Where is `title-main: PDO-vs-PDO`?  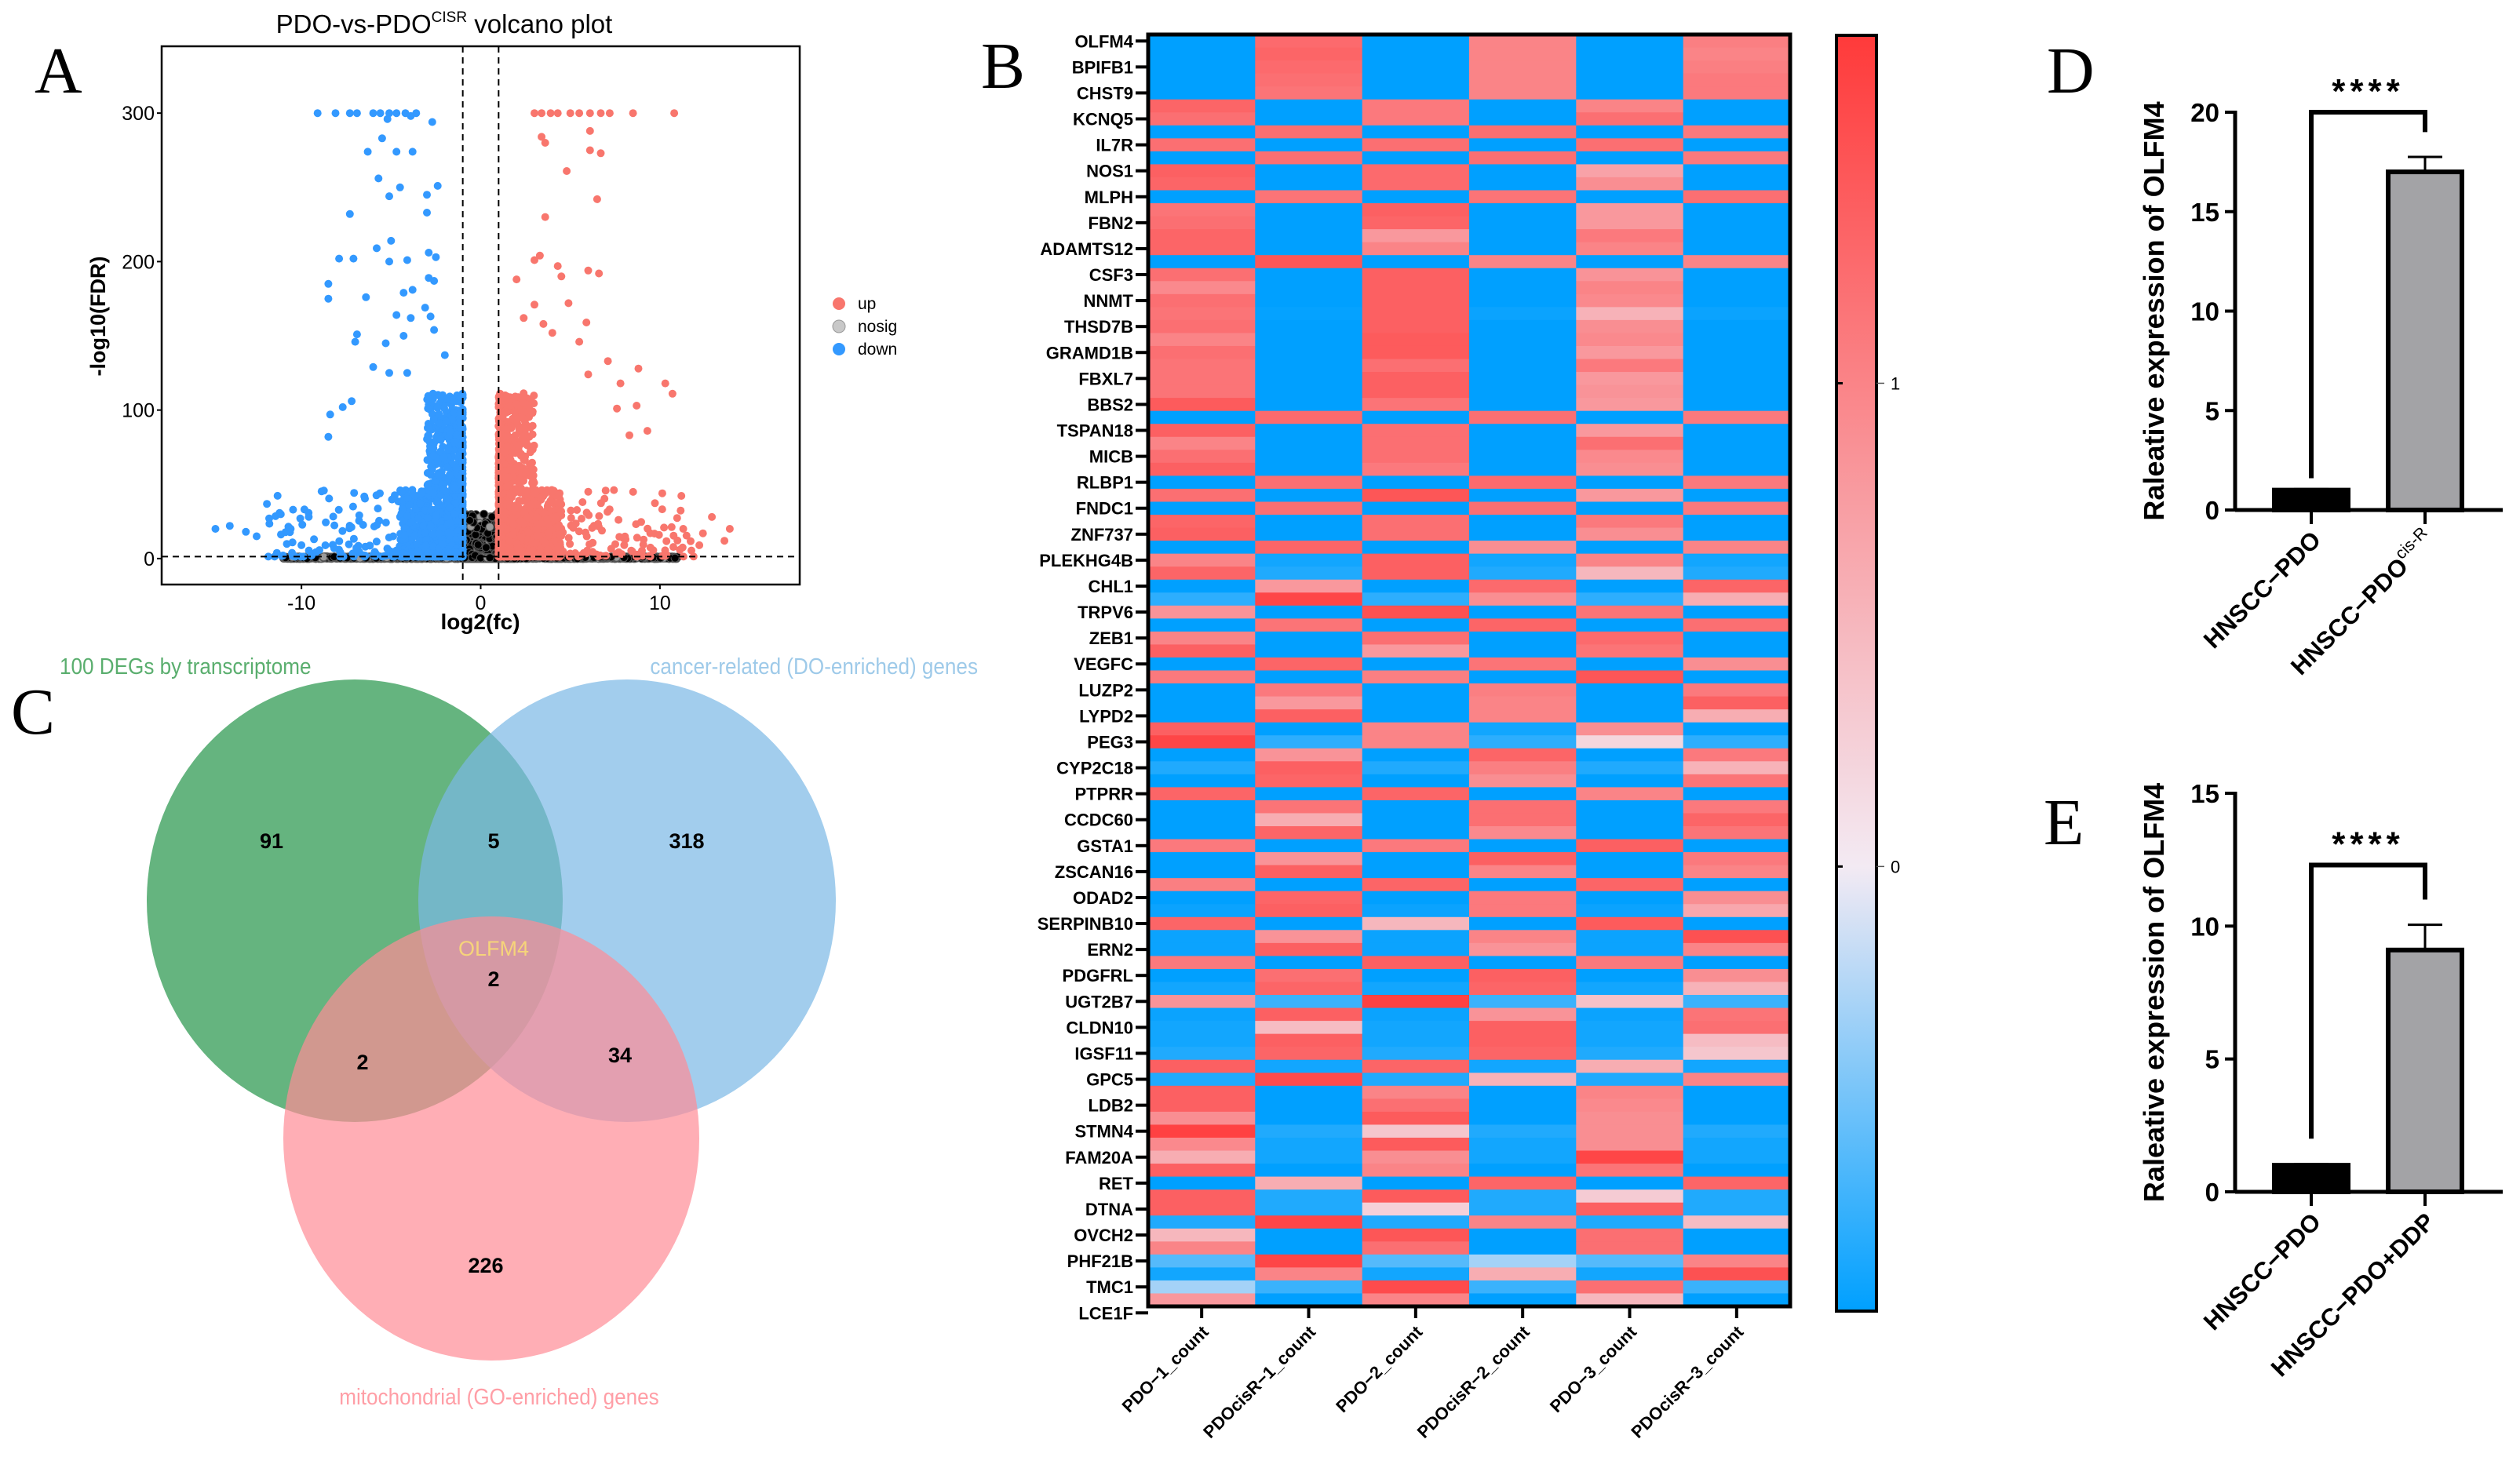 title-main: PDO-vs-PDO is located at coordinates (354, 23).